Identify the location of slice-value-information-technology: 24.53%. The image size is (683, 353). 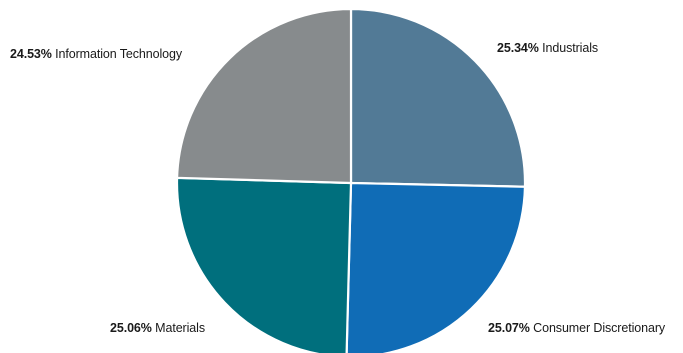
(31, 54).